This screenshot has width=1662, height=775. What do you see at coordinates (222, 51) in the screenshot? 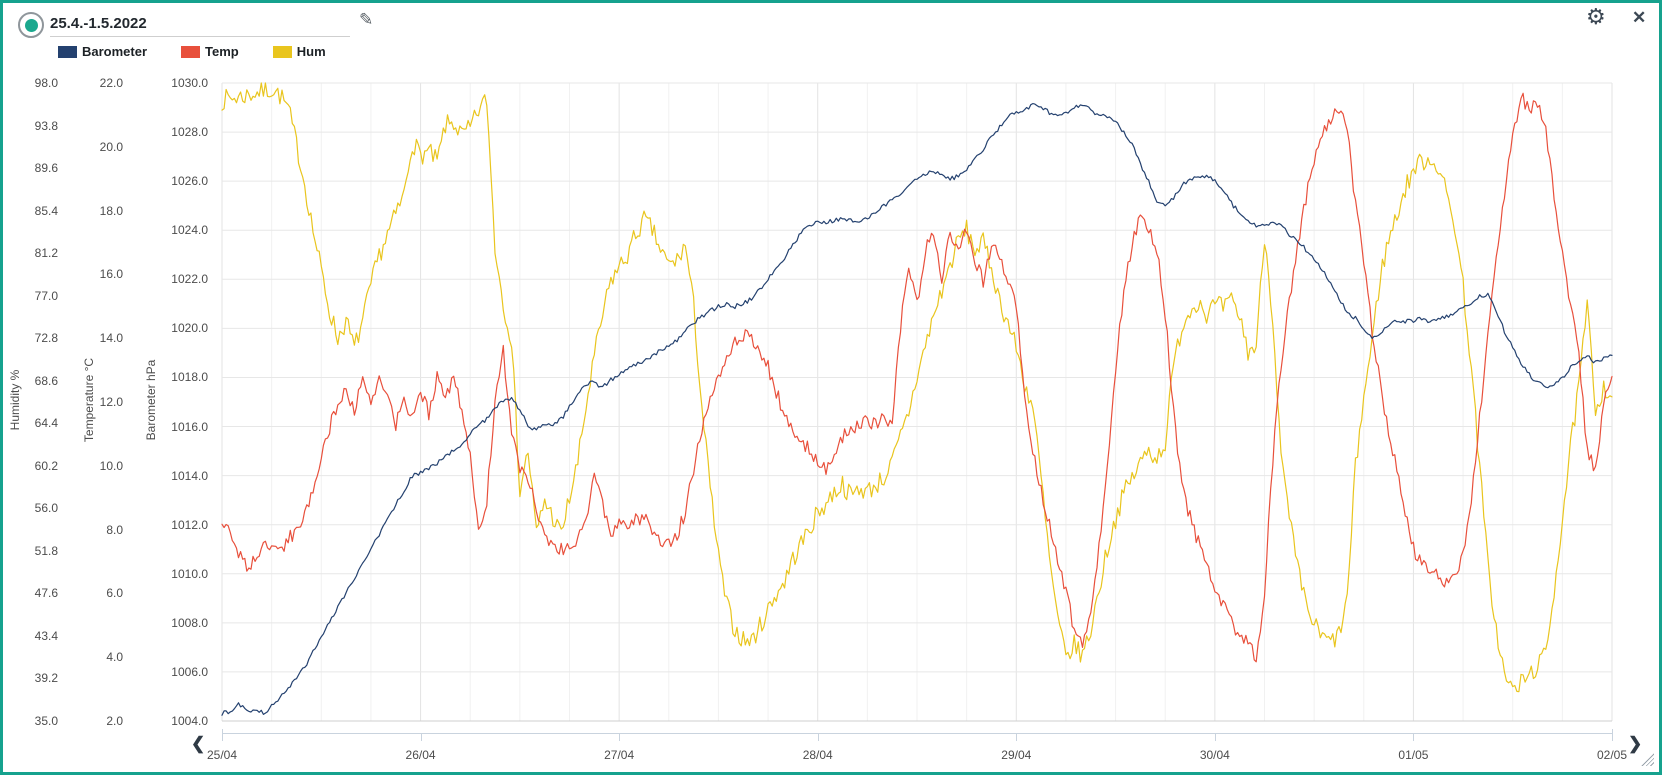
I see `legend-label: Temp` at bounding box center [222, 51].